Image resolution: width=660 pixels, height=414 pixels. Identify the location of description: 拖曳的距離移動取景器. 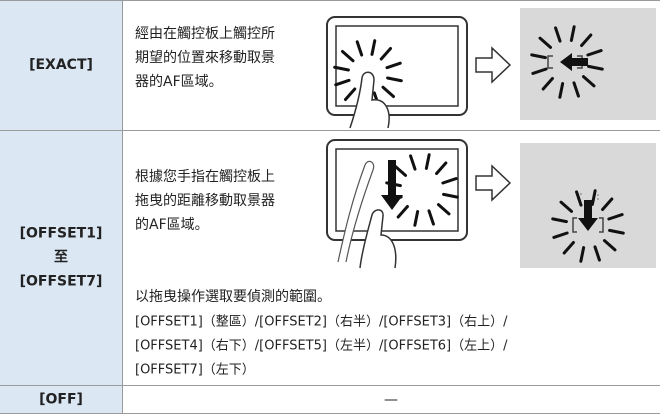
(205, 200).